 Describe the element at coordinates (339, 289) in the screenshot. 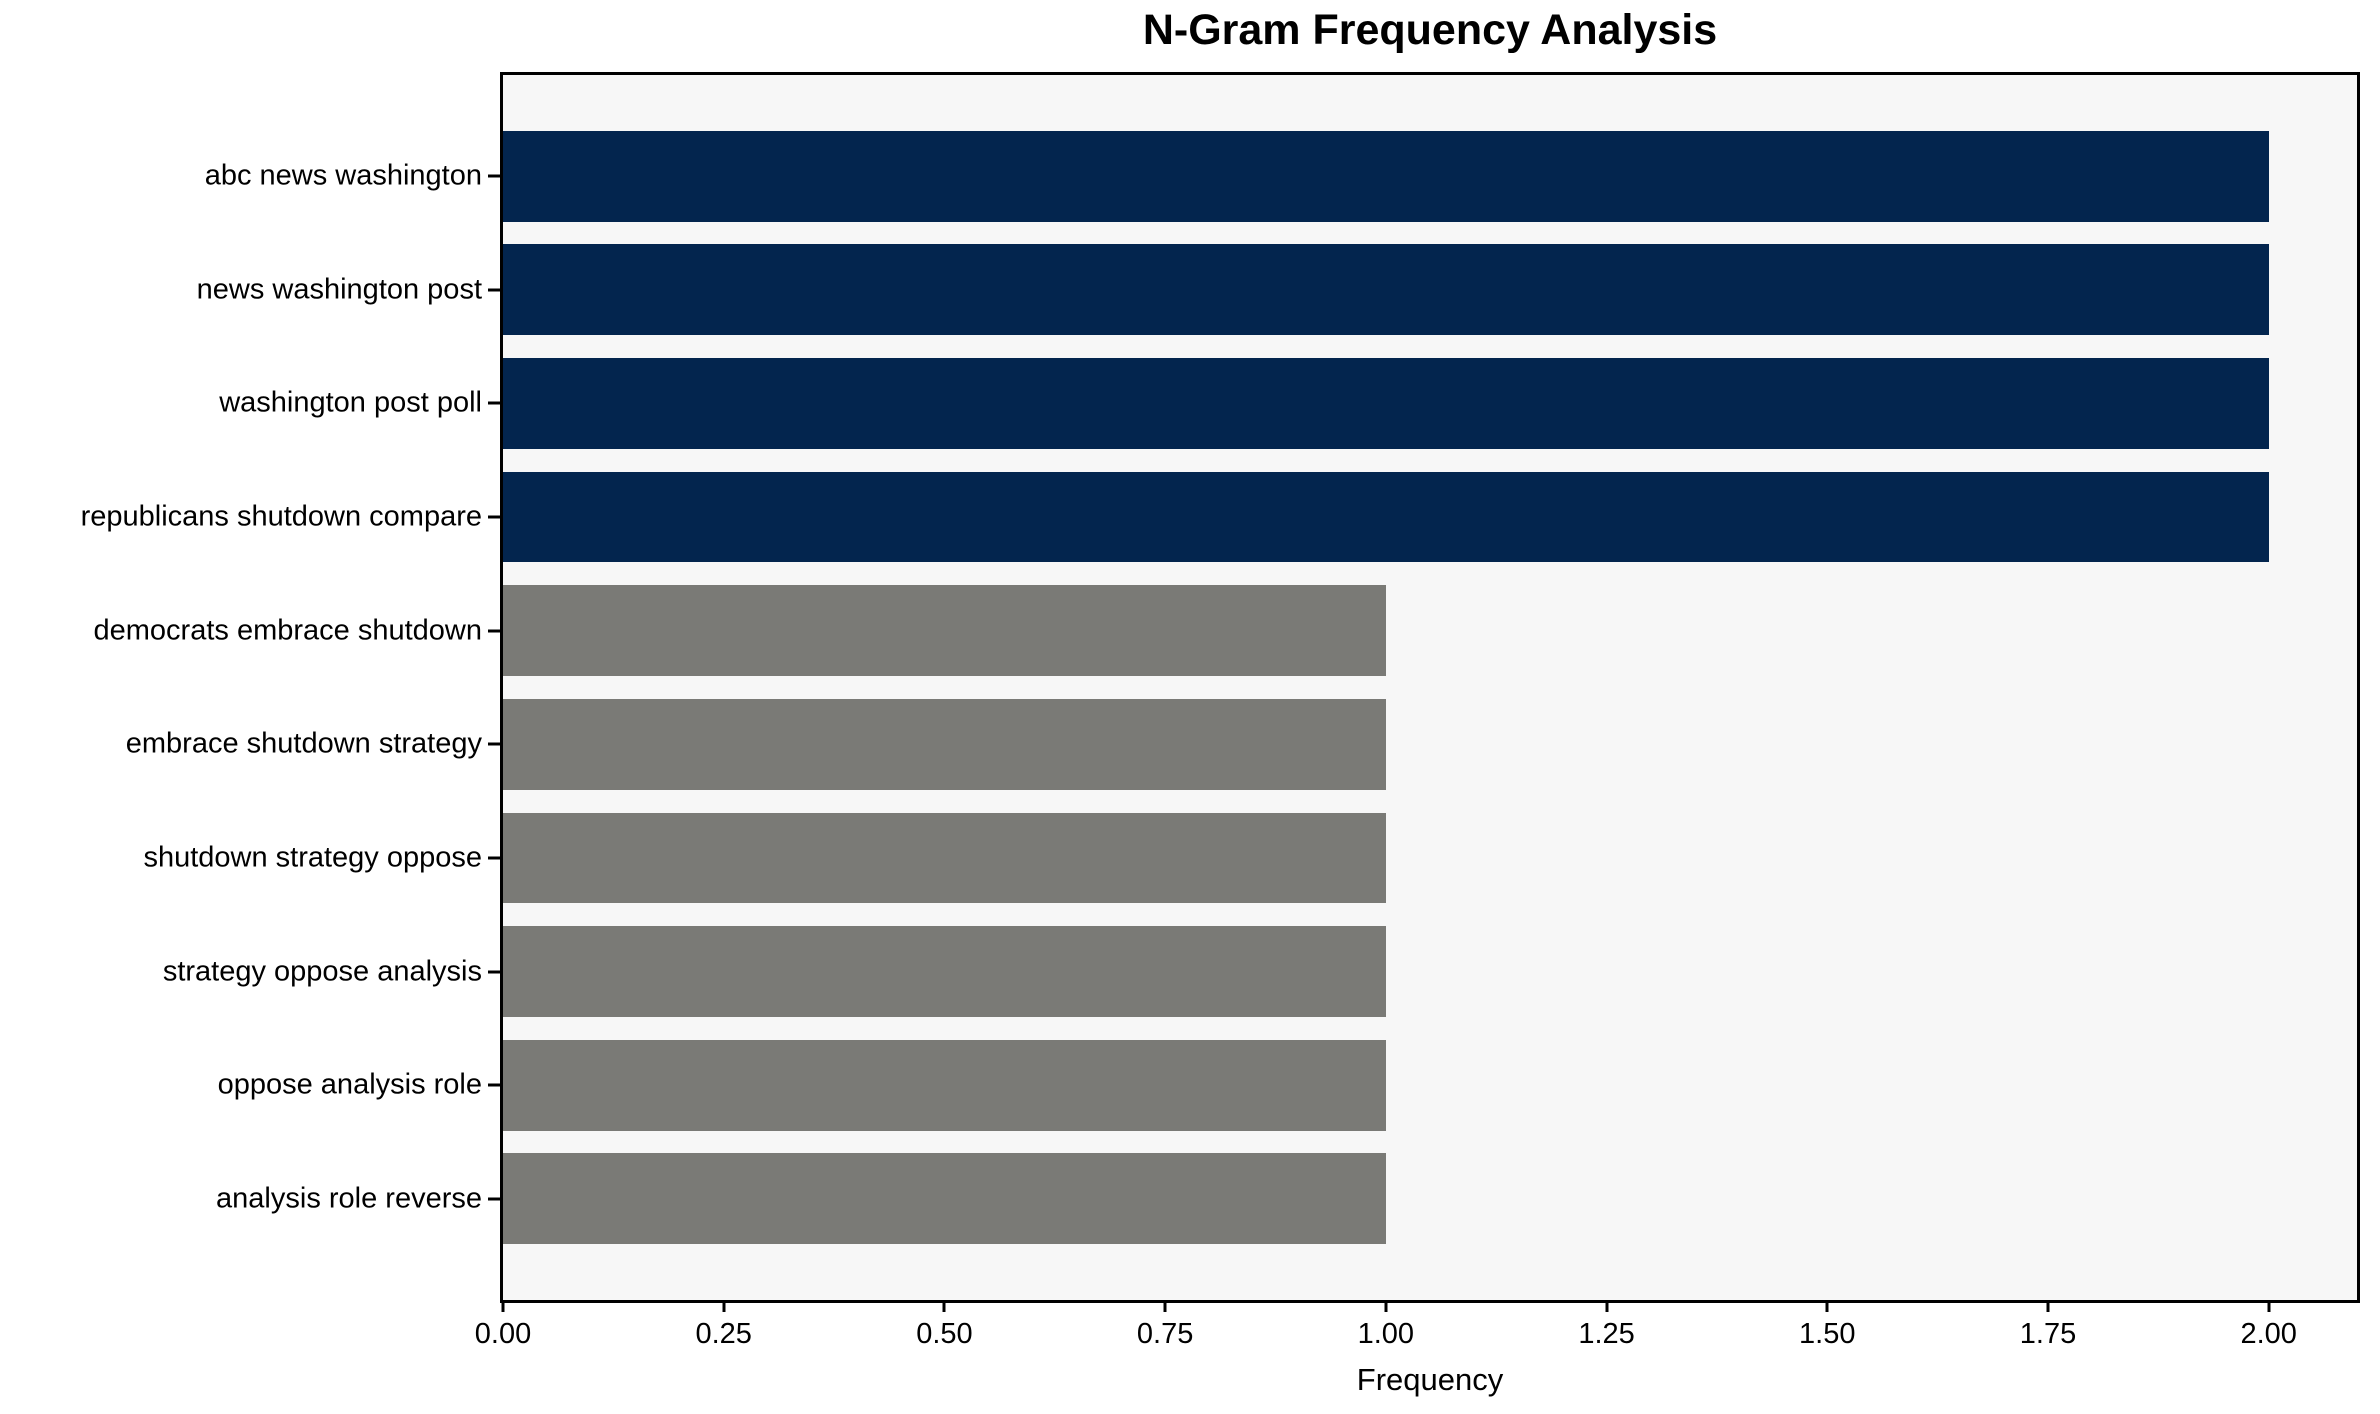

I see `y-tick-label: news washington post` at that location.